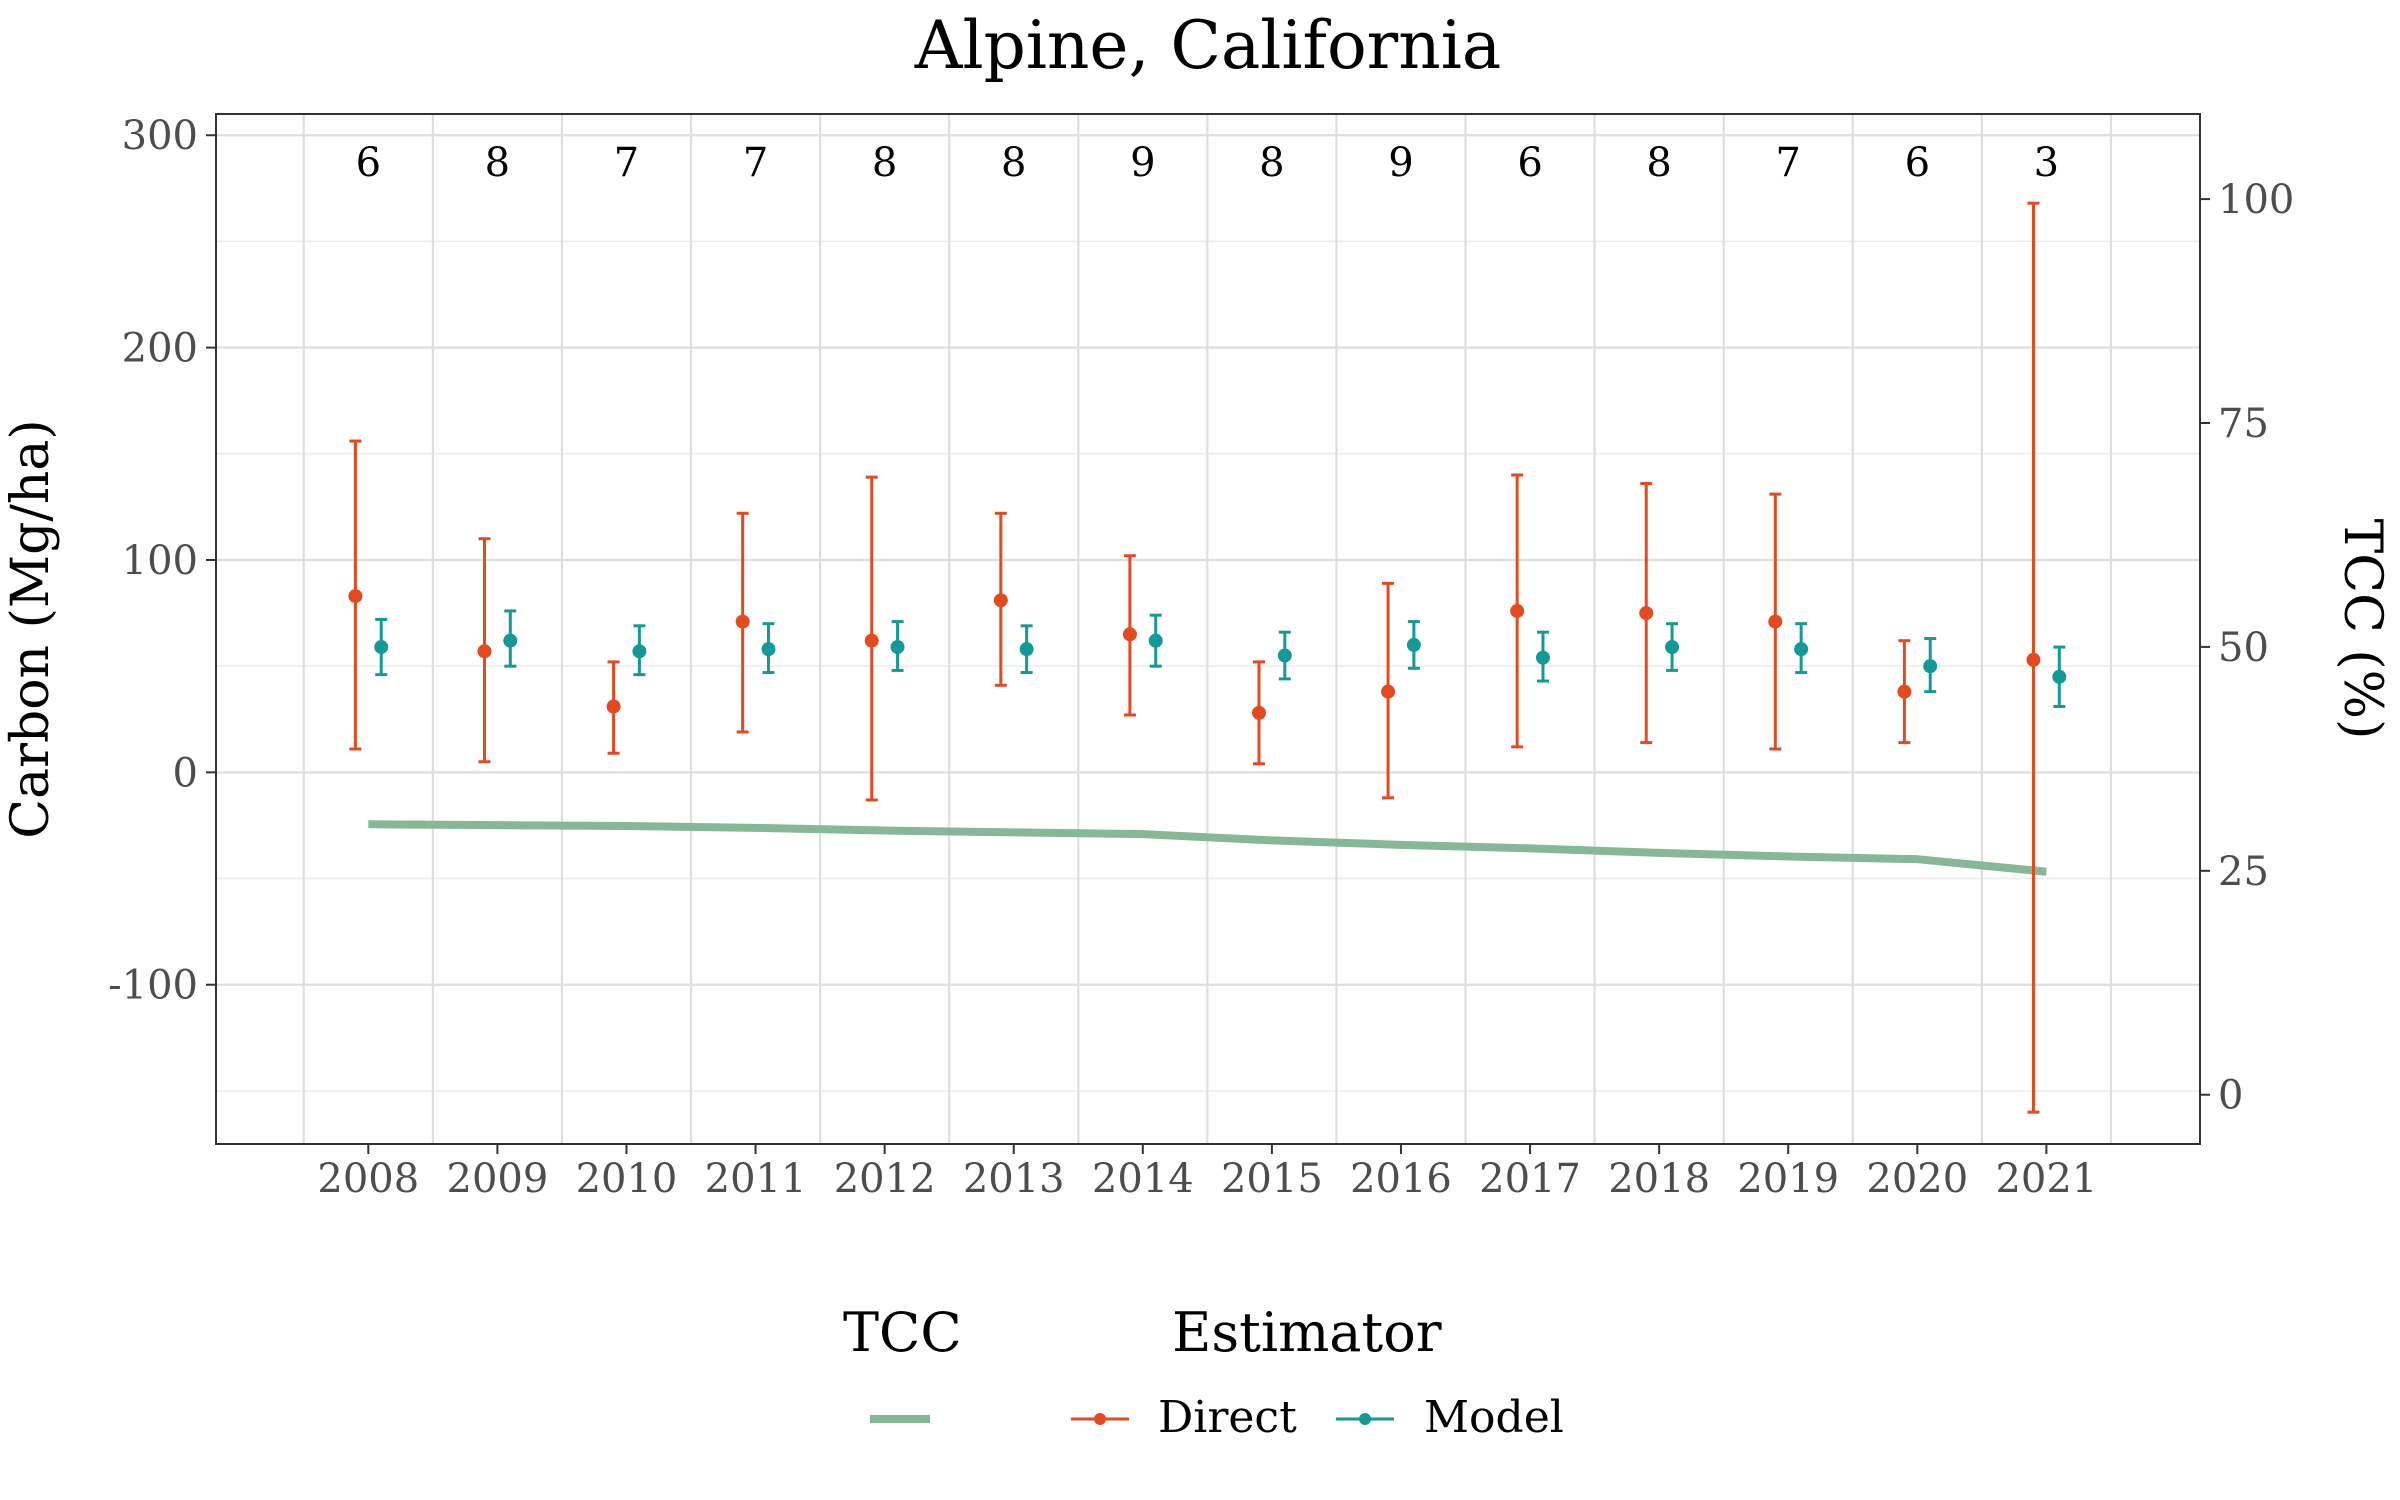 The image size is (2400, 1500). Describe the element at coordinates (1227, 1417) in the screenshot. I see `legend-label-direct: Direct` at that location.